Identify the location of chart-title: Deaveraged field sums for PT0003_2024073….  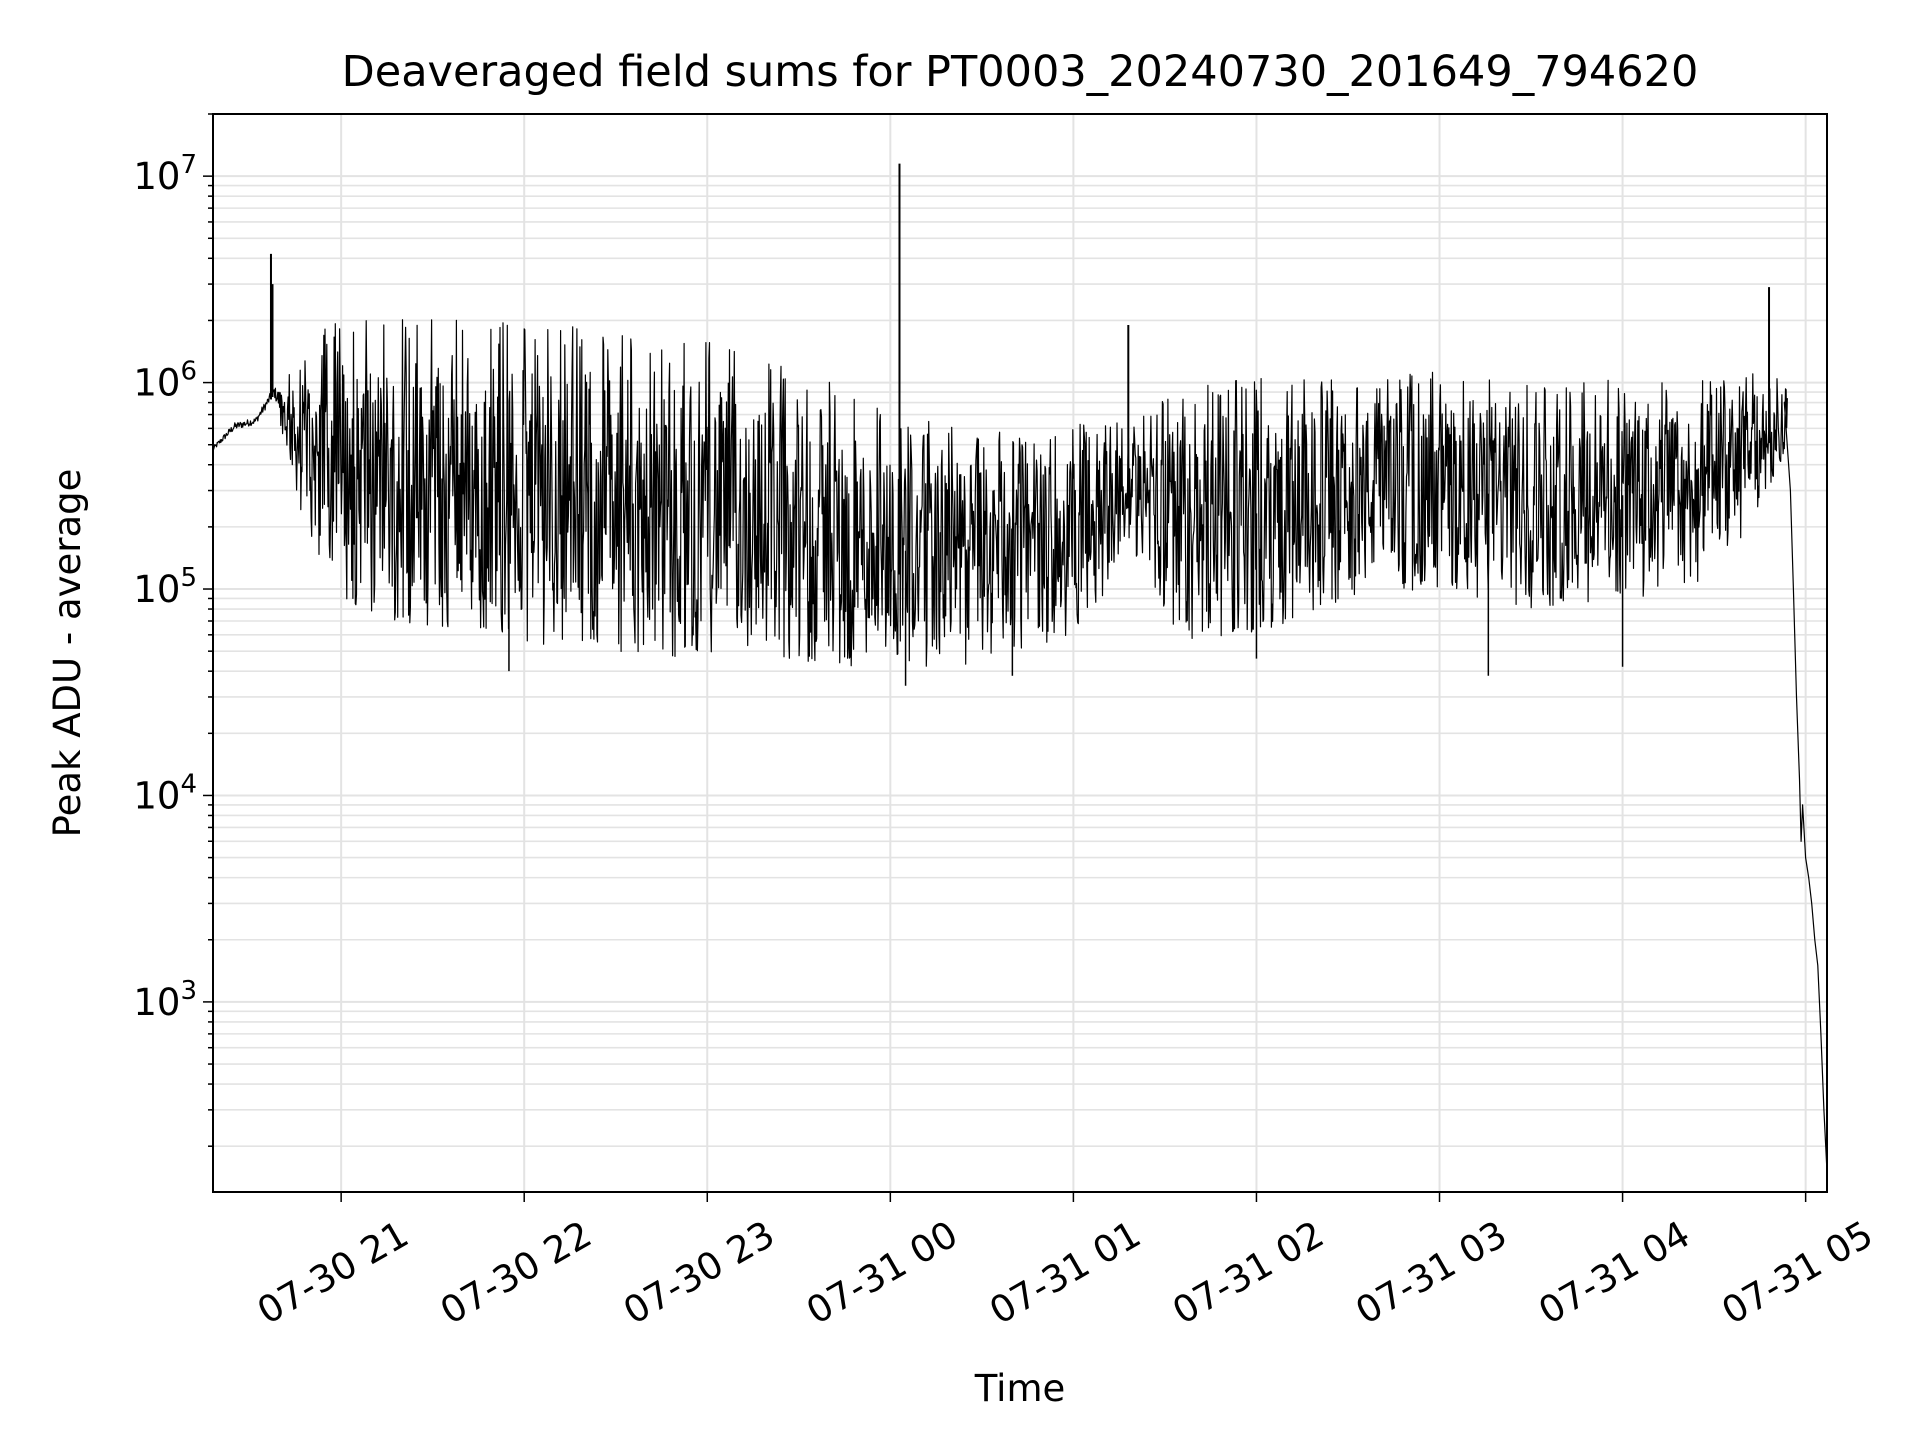
(1020, 72).